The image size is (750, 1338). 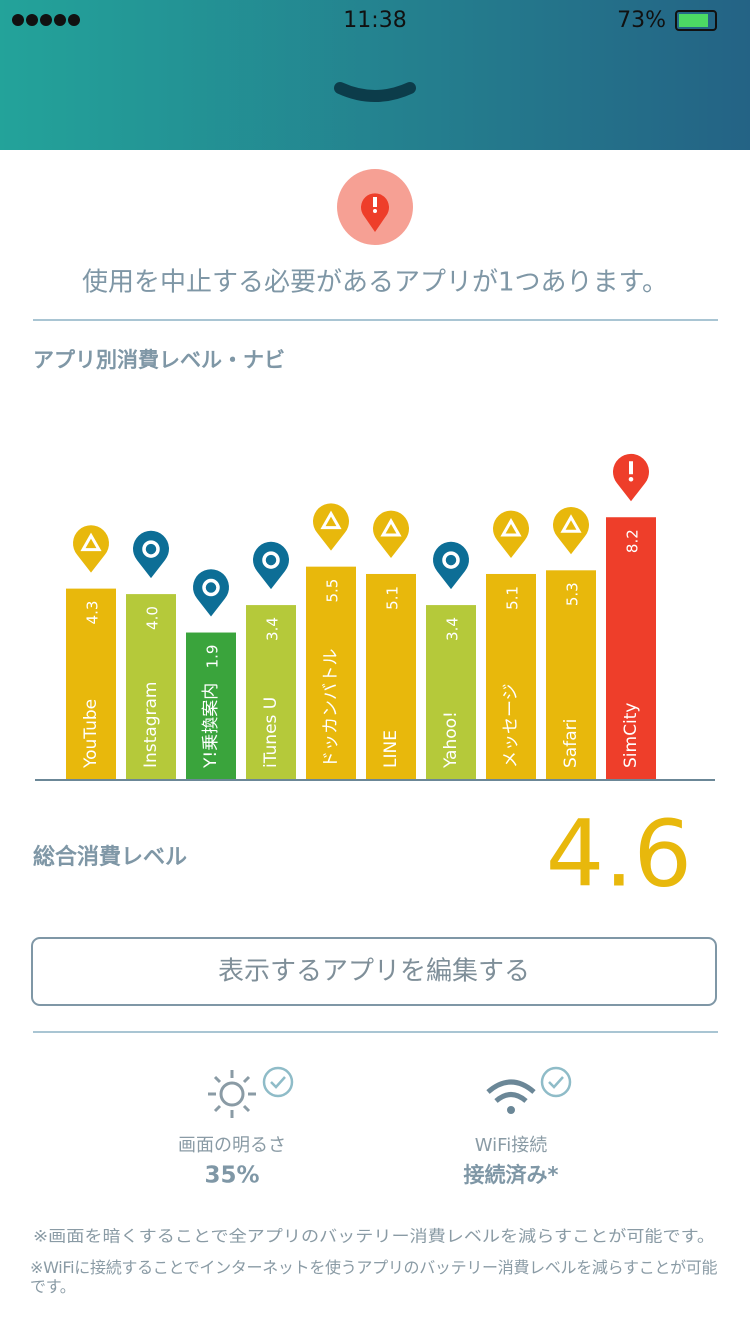 What do you see at coordinates (375, 211) in the screenshot?
I see `alert-dot` at bounding box center [375, 211].